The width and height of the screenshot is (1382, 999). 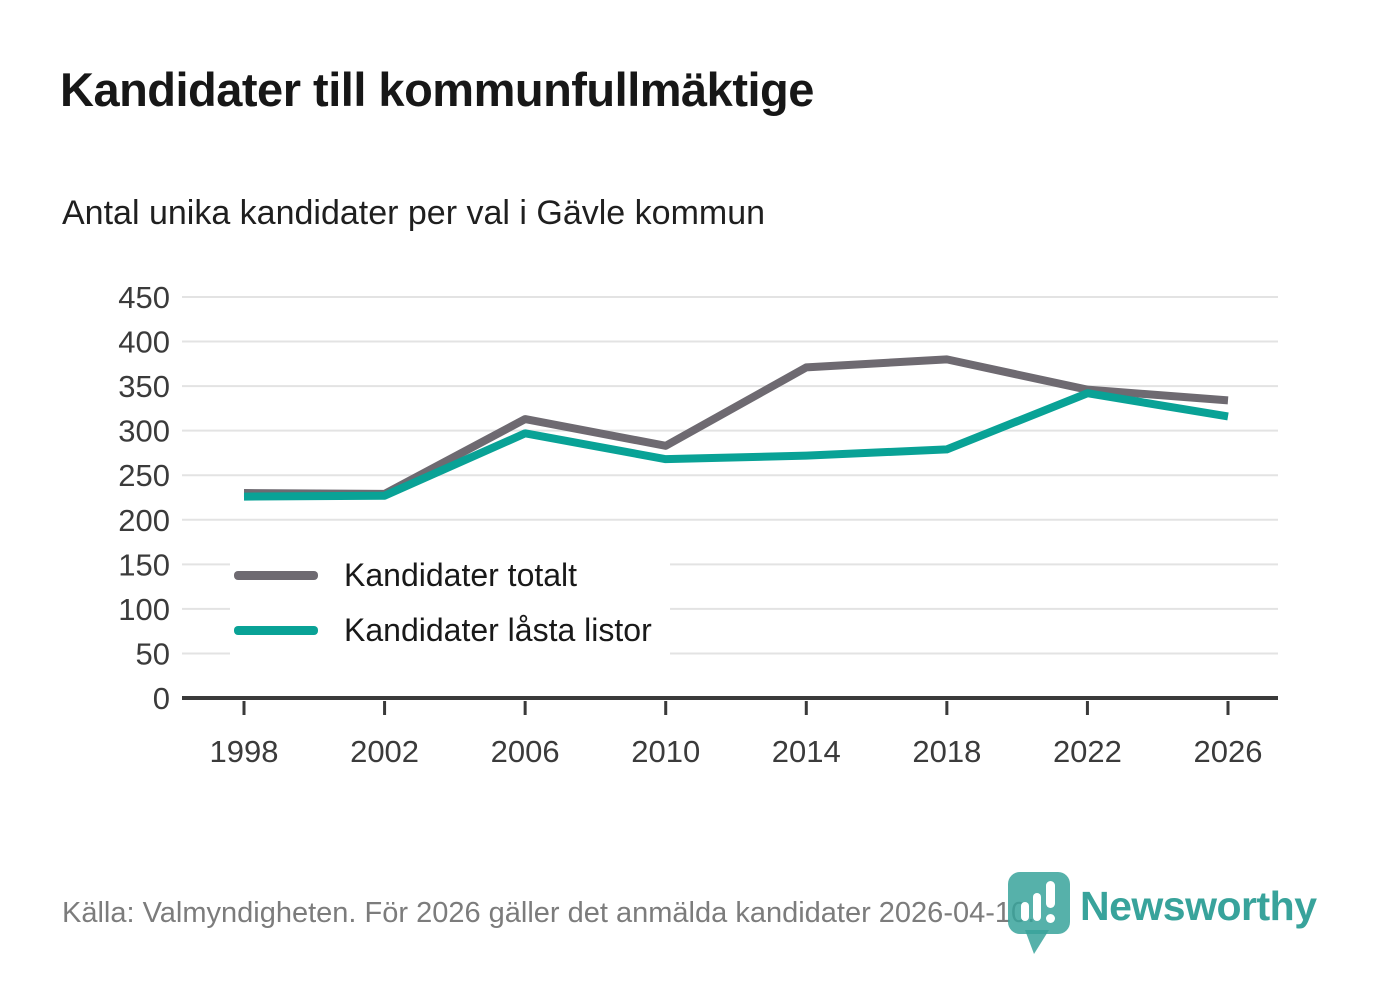 What do you see at coordinates (144, 609) in the screenshot?
I see `y-axis-label: 100` at bounding box center [144, 609].